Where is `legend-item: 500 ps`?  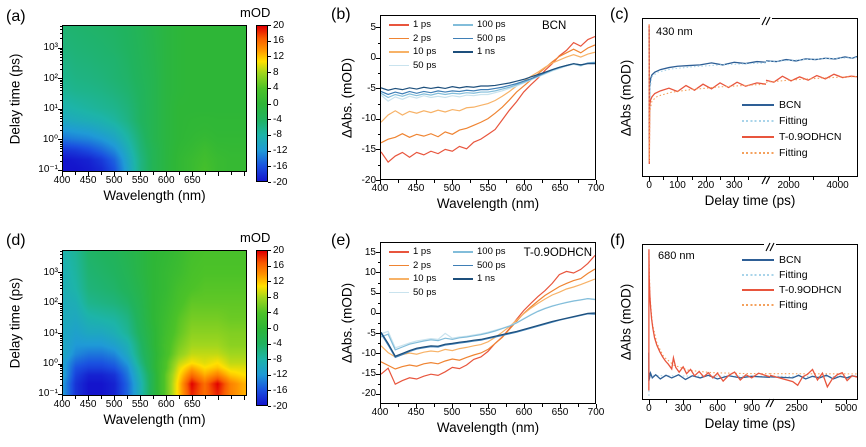
legend-item: 500 ps is located at coordinates (489, 266).